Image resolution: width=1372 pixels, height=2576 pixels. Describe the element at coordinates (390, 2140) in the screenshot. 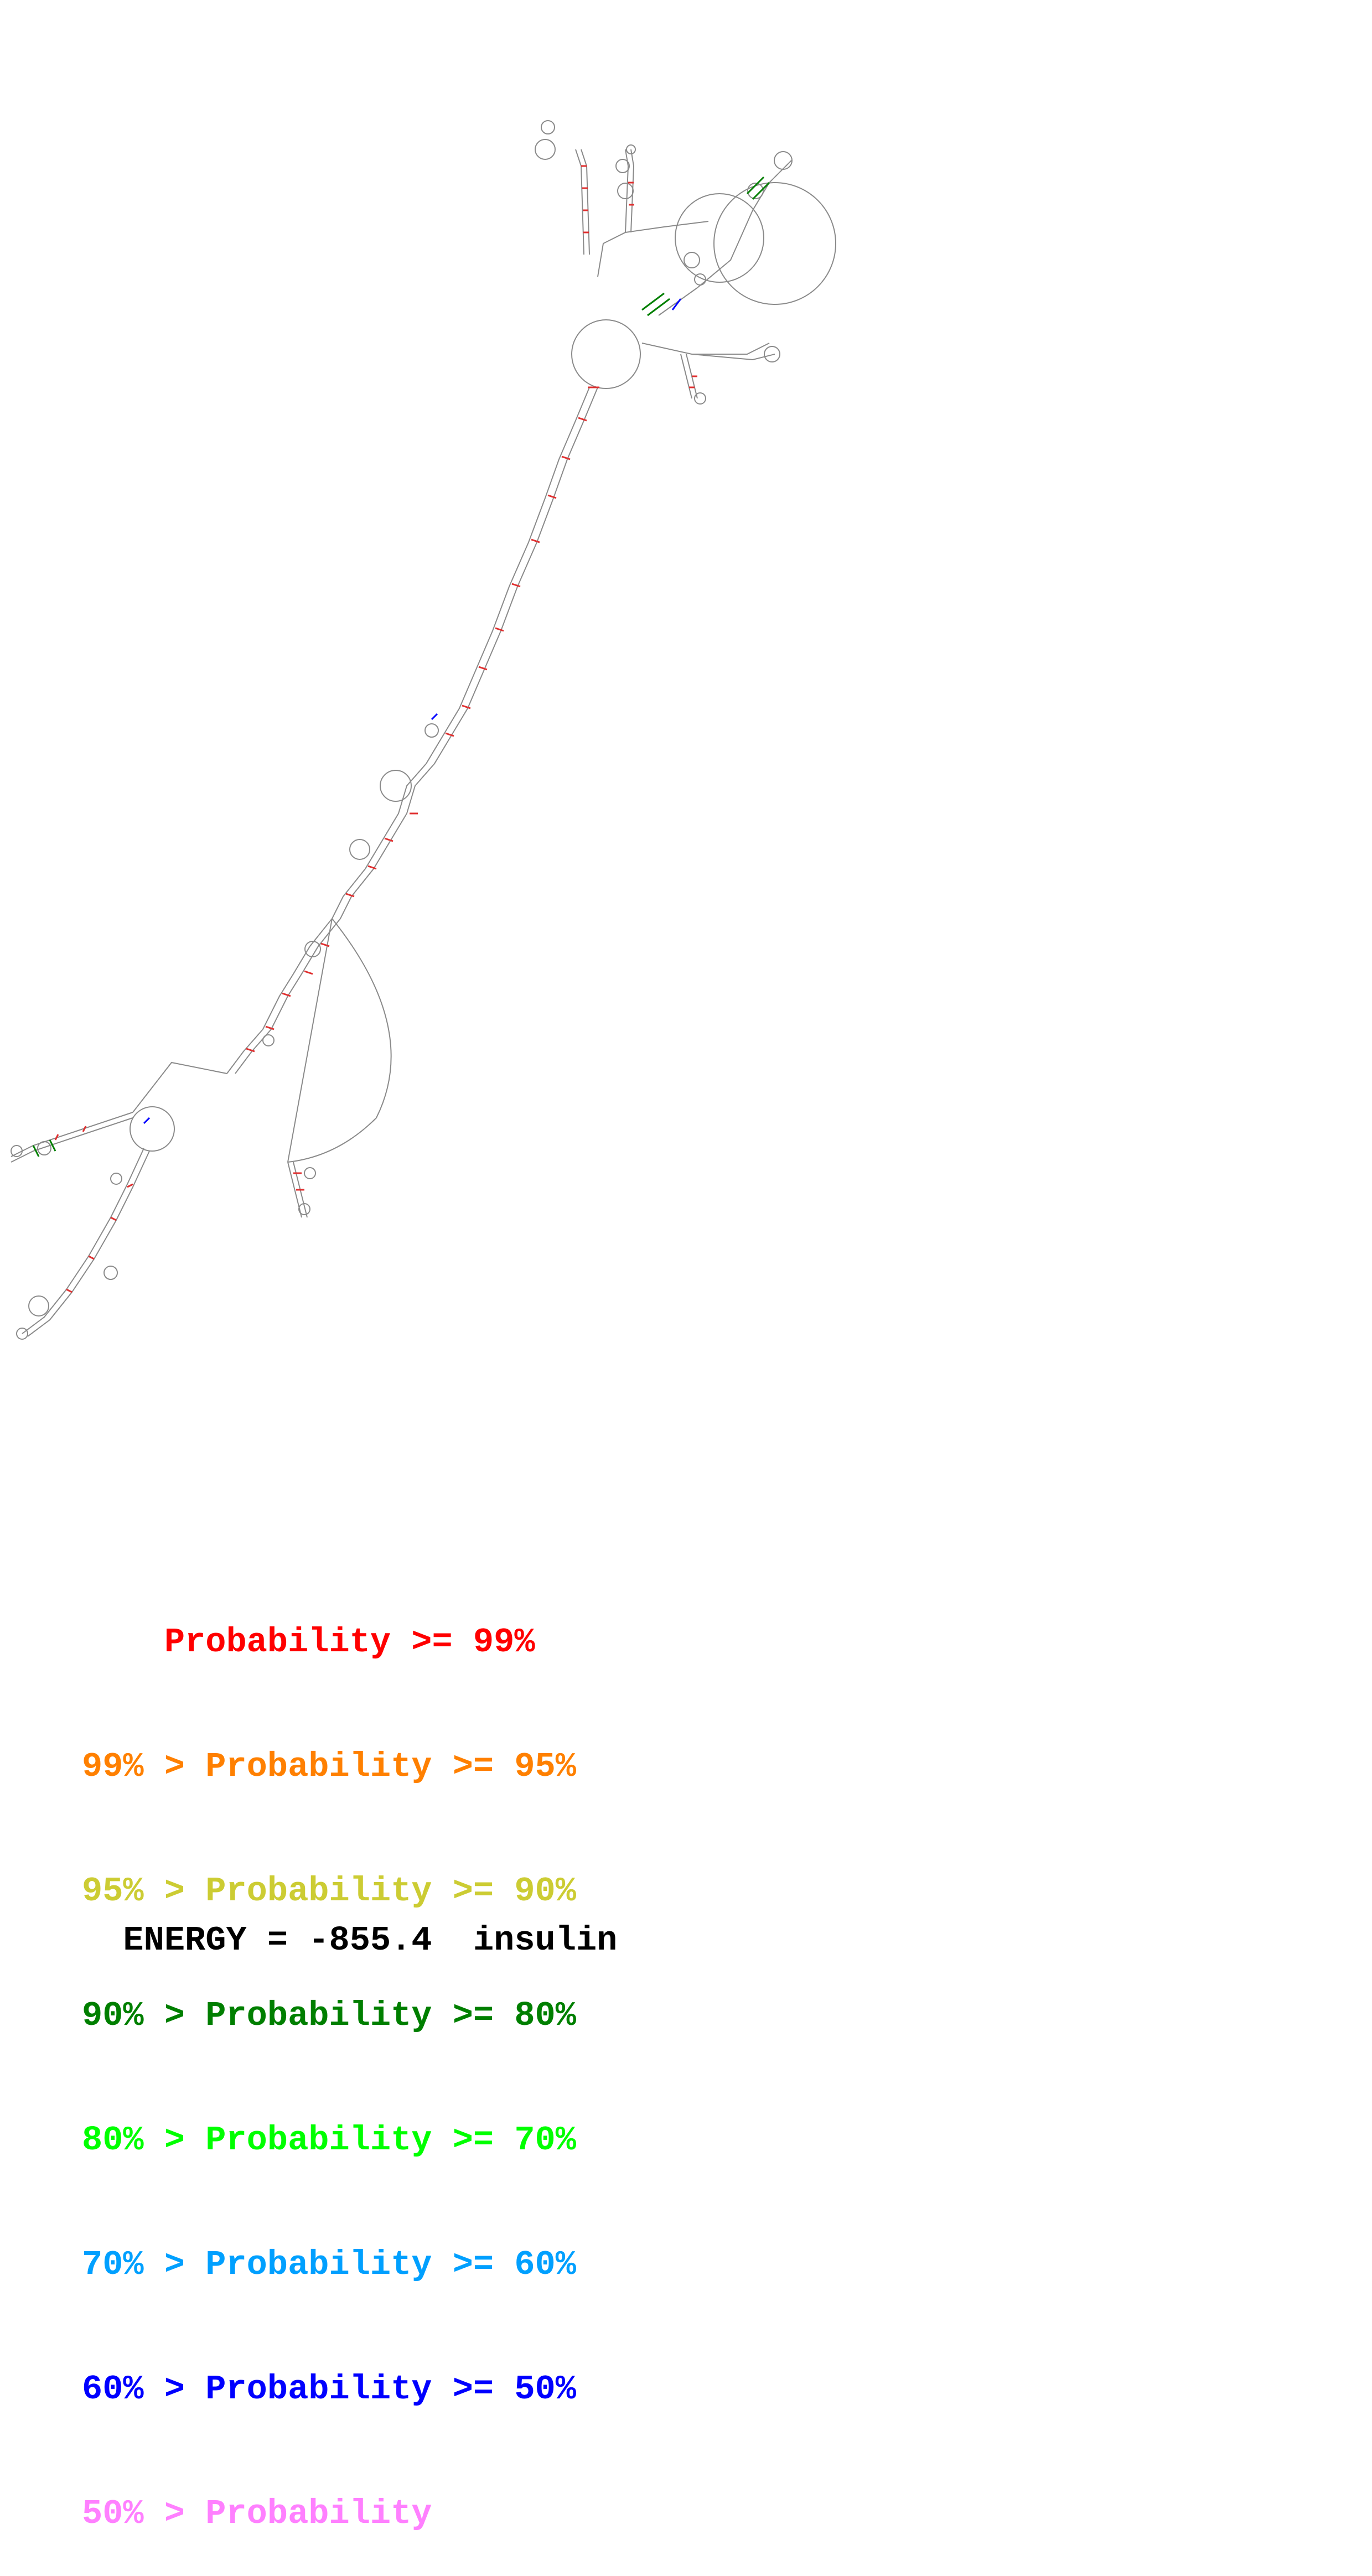

I see `legend-label: Probability >= 70%` at that location.